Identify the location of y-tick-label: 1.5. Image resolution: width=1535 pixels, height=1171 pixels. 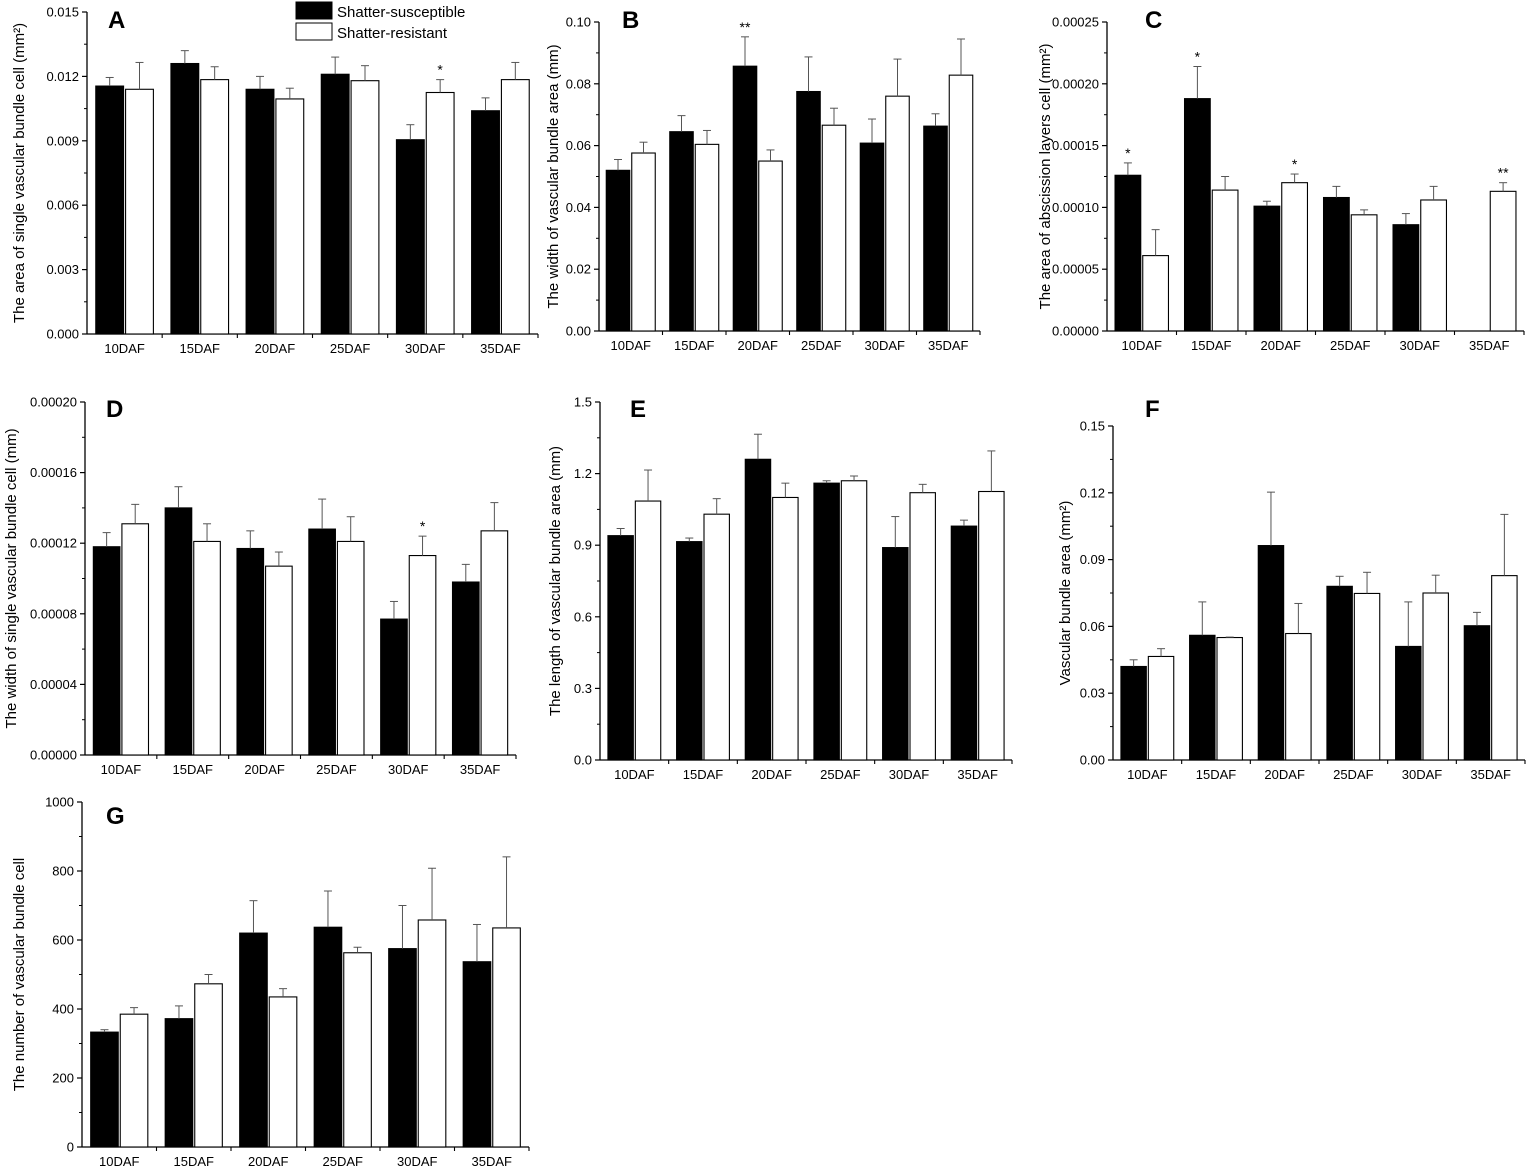
(583, 402).